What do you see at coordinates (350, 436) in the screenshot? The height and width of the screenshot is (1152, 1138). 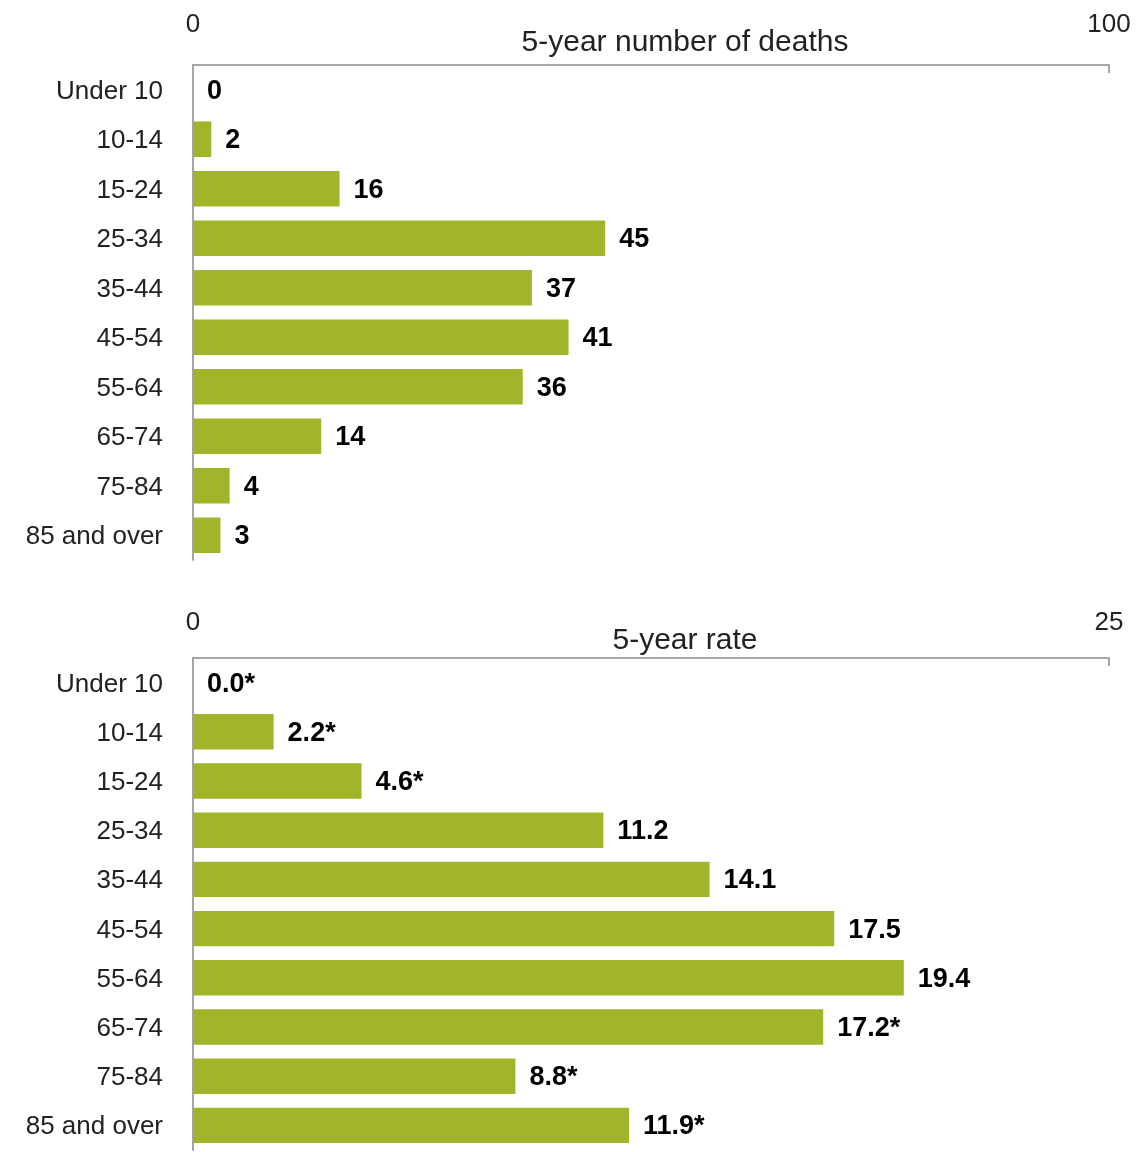 I see `data-label: 14` at bounding box center [350, 436].